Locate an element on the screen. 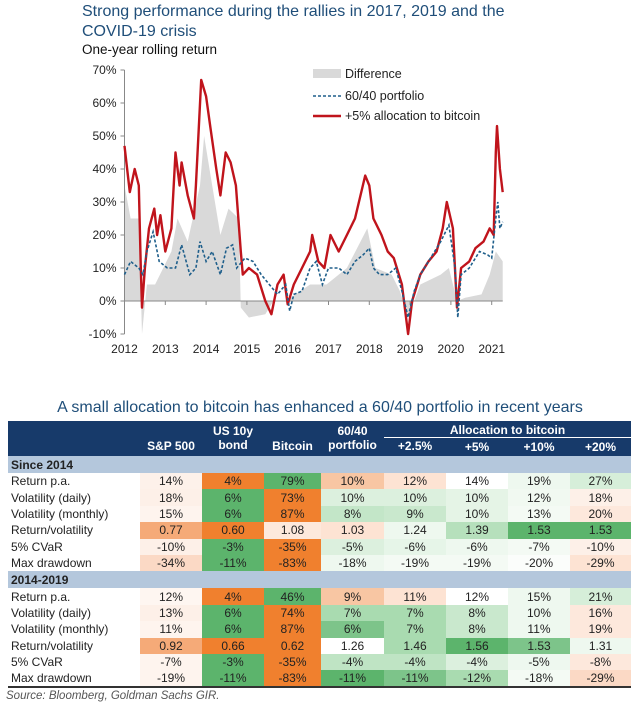 The width and height of the screenshot is (640, 705). x-tick-label: 2012 is located at coordinates (124, 349).